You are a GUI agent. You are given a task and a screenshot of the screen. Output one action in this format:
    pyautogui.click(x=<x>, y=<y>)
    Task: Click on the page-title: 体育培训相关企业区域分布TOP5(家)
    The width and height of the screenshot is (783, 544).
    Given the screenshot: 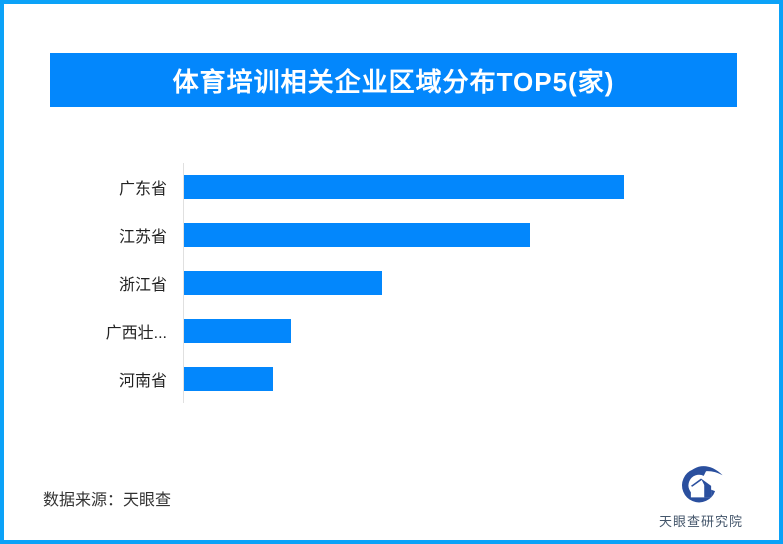 What is the action you would take?
    pyautogui.click(x=393, y=81)
    